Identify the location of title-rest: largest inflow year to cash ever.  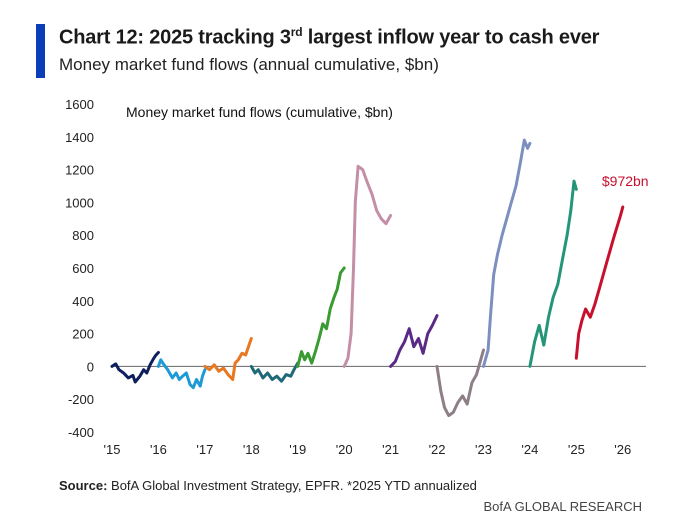
(451, 37).